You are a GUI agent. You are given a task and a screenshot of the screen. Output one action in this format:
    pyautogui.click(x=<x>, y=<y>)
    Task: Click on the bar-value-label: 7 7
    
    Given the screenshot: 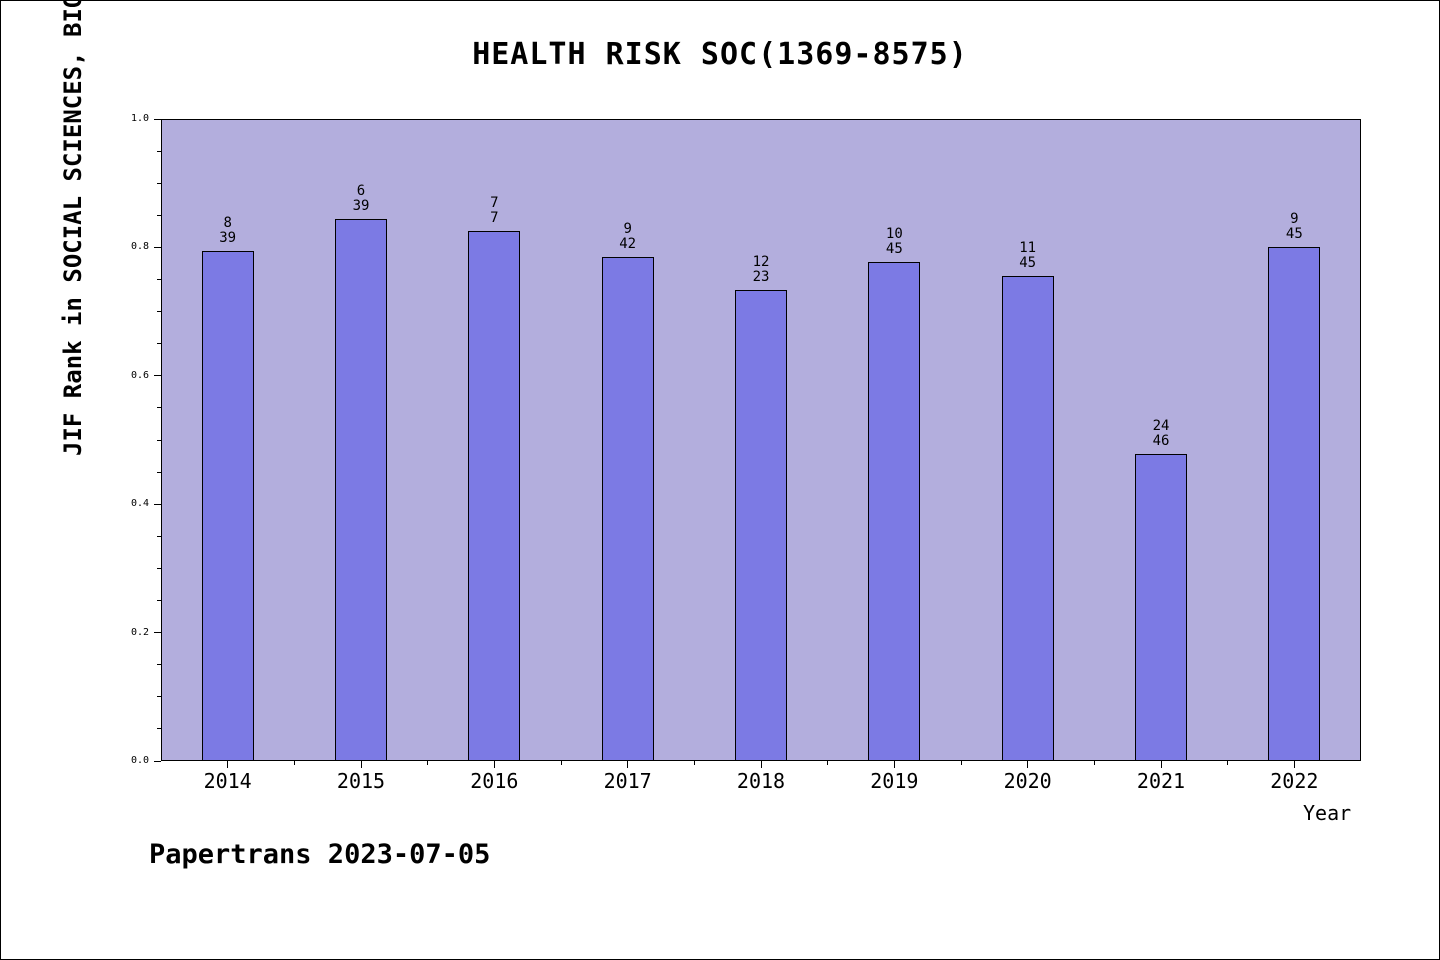 What is the action you would take?
    pyautogui.click(x=494, y=211)
    